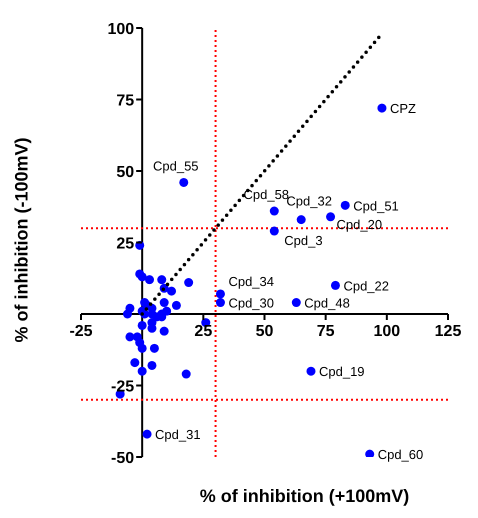  I want to click on annotation: Cpd_55, so click(175, 166).